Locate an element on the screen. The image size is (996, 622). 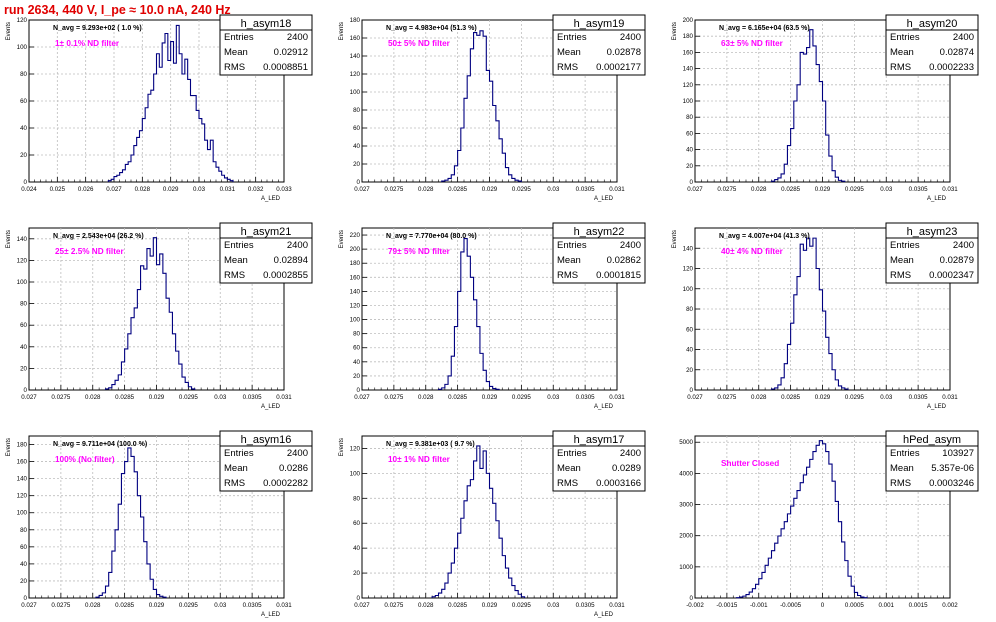
histogram-outline is located at coordinates (809, 313).